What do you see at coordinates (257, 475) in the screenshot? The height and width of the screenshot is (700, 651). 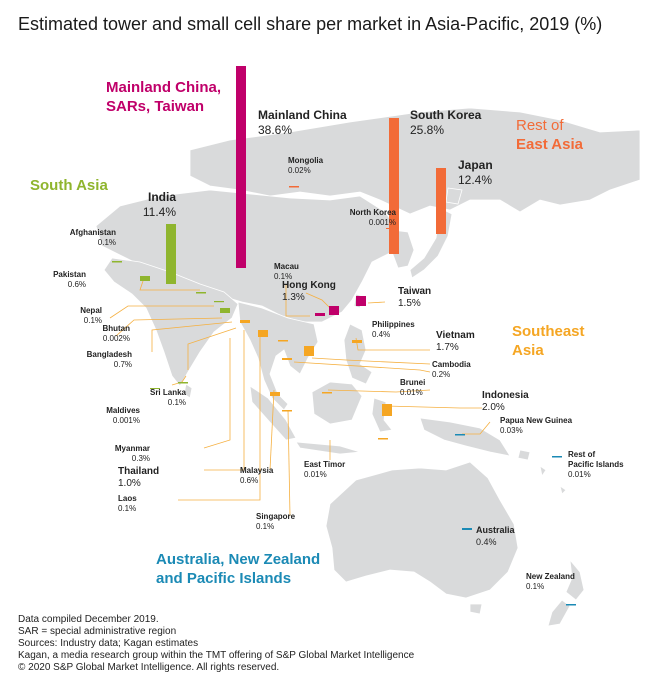 I see `label-malaysia: Malaysia 0.6%` at bounding box center [257, 475].